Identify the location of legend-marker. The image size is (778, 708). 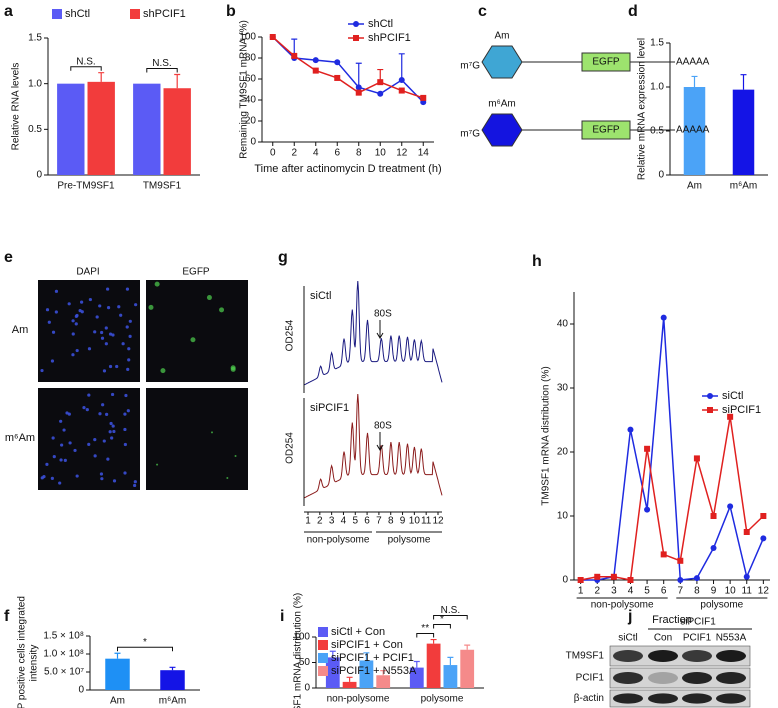
(710, 396).